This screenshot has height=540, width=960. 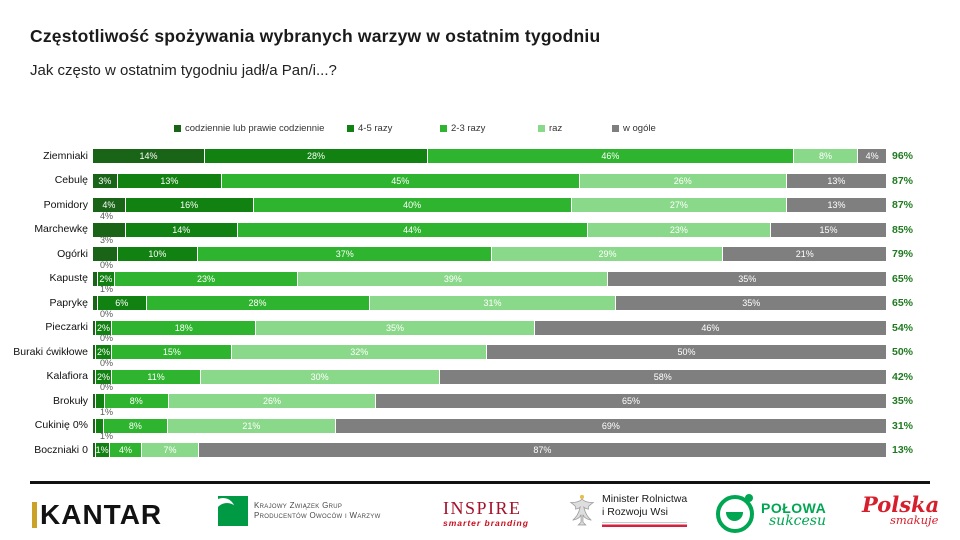 I want to click on segment-value-label: 15%, so click(x=828, y=229).